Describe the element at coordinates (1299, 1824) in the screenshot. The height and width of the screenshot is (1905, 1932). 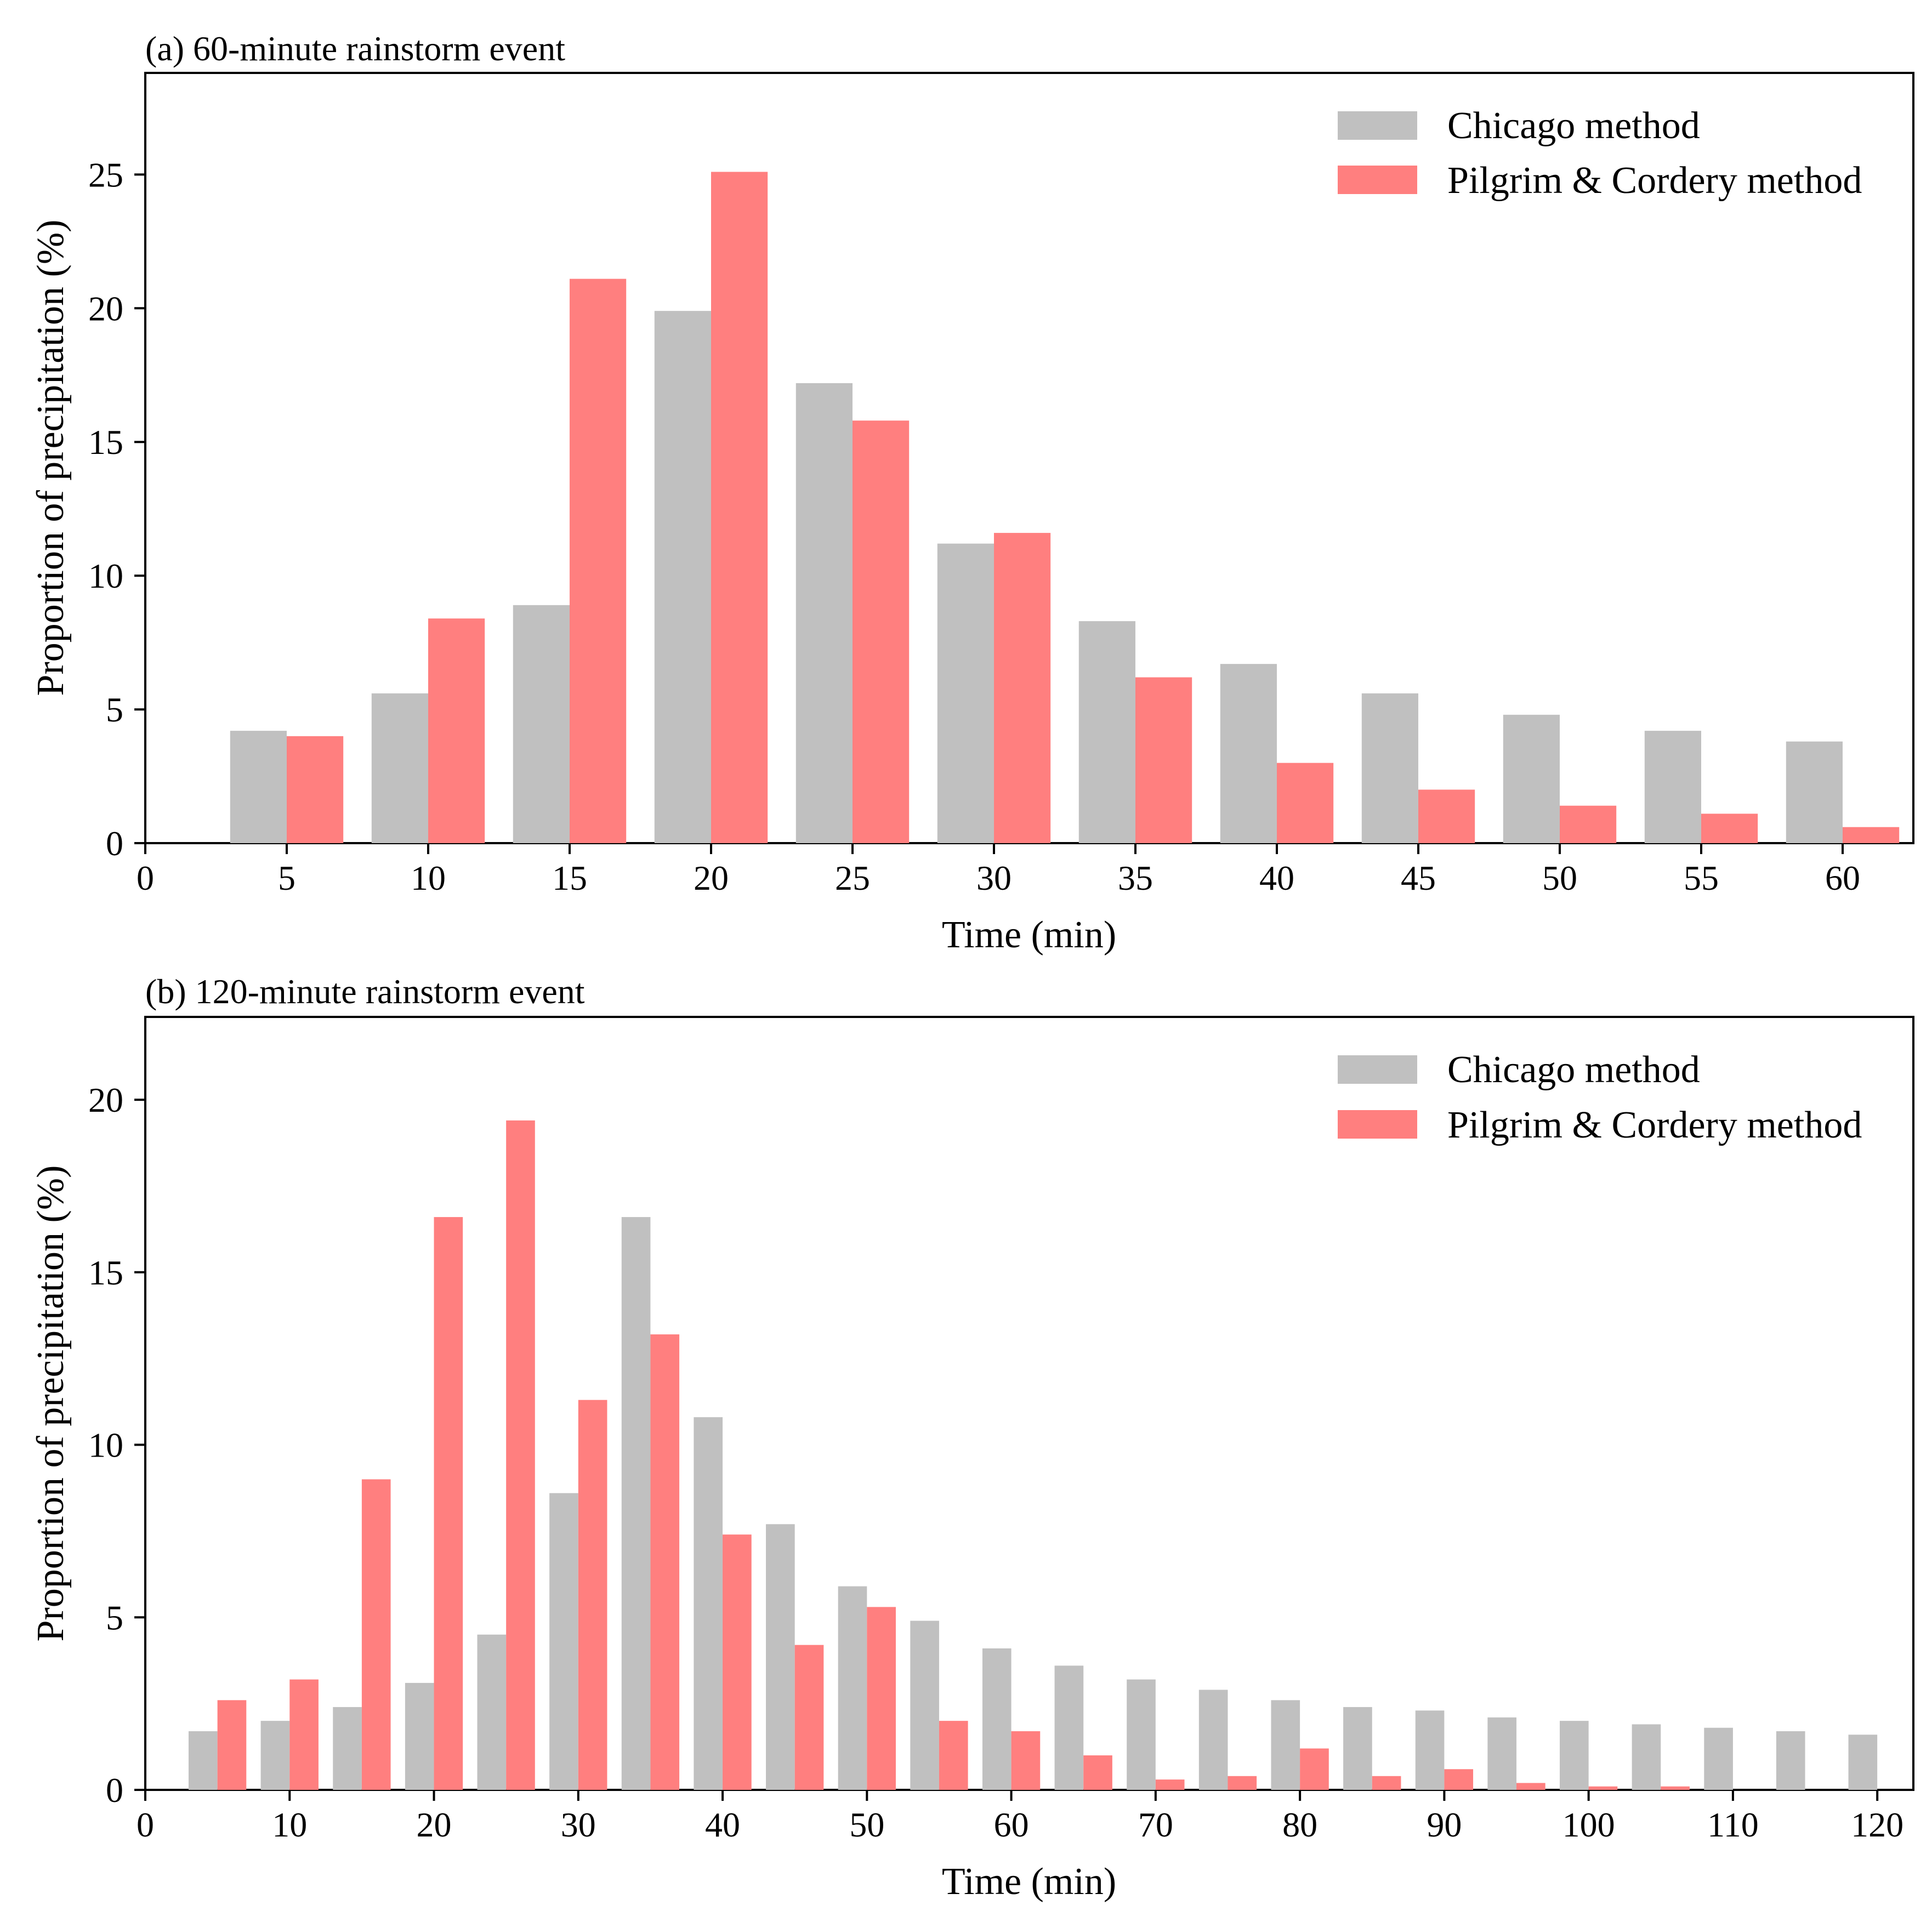
I see `panel-b-x-tick-label: 80` at that location.